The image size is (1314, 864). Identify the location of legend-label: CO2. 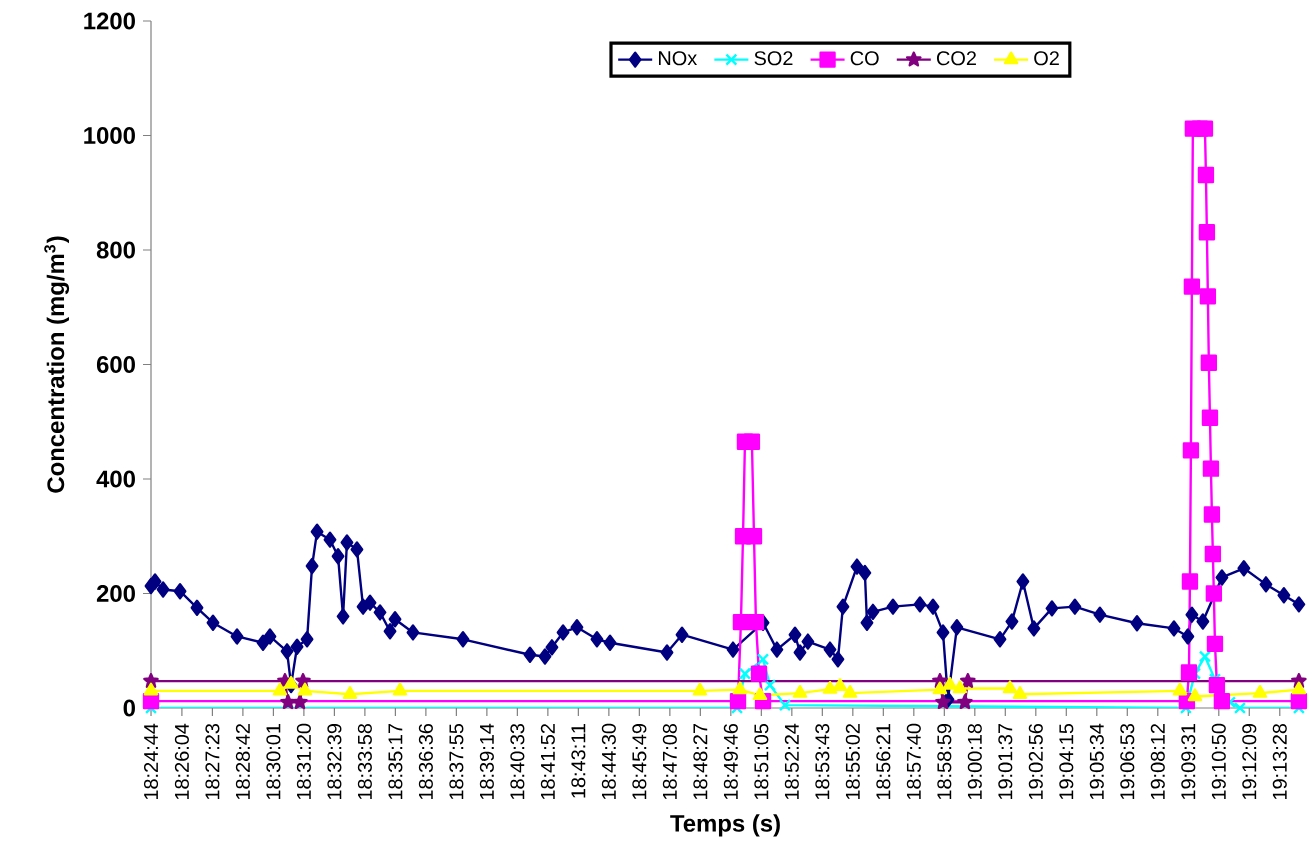
(956, 58).